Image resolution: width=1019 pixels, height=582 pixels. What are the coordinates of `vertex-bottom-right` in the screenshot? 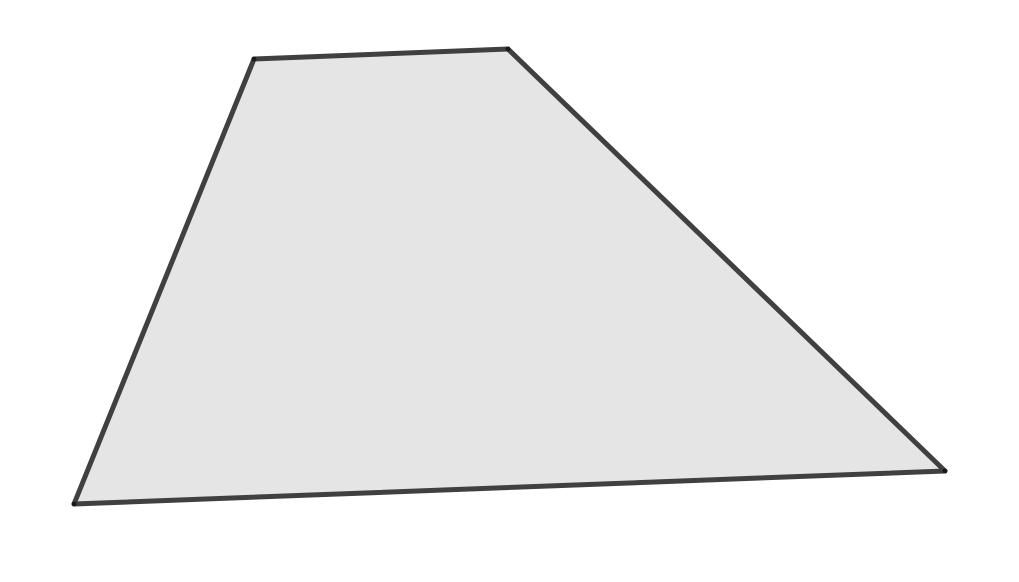 It's located at (945, 471).